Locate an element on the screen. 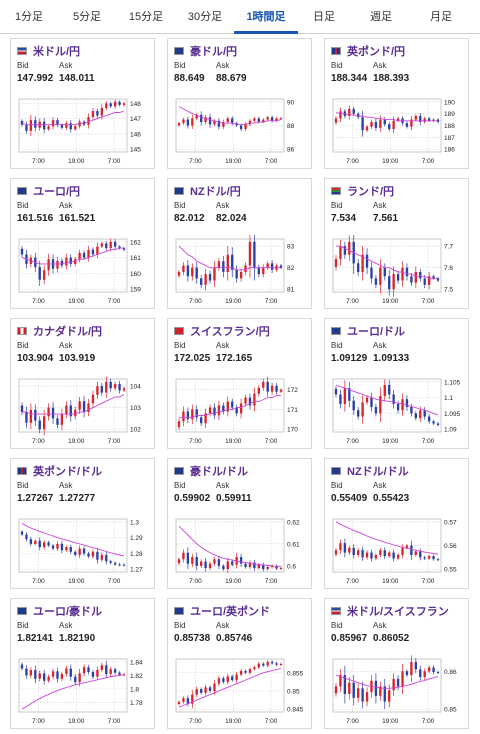 The image size is (480, 734). currency-pair-name: 英ポンド/ドル is located at coordinates (68, 472).